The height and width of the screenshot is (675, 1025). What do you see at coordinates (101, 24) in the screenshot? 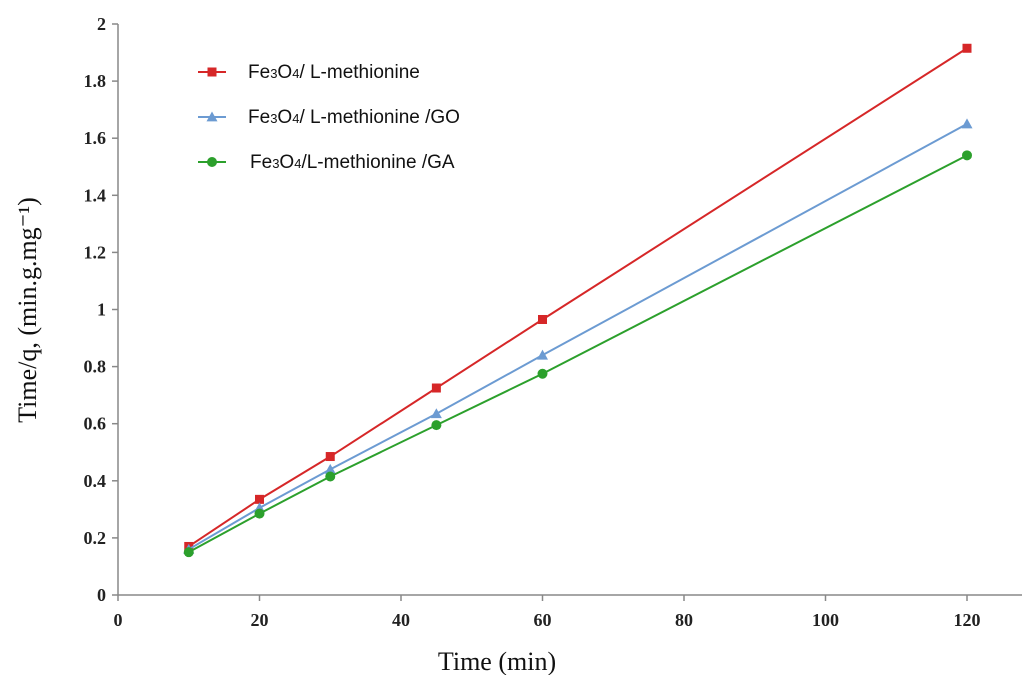
I see `y-tick-label: 2` at bounding box center [101, 24].